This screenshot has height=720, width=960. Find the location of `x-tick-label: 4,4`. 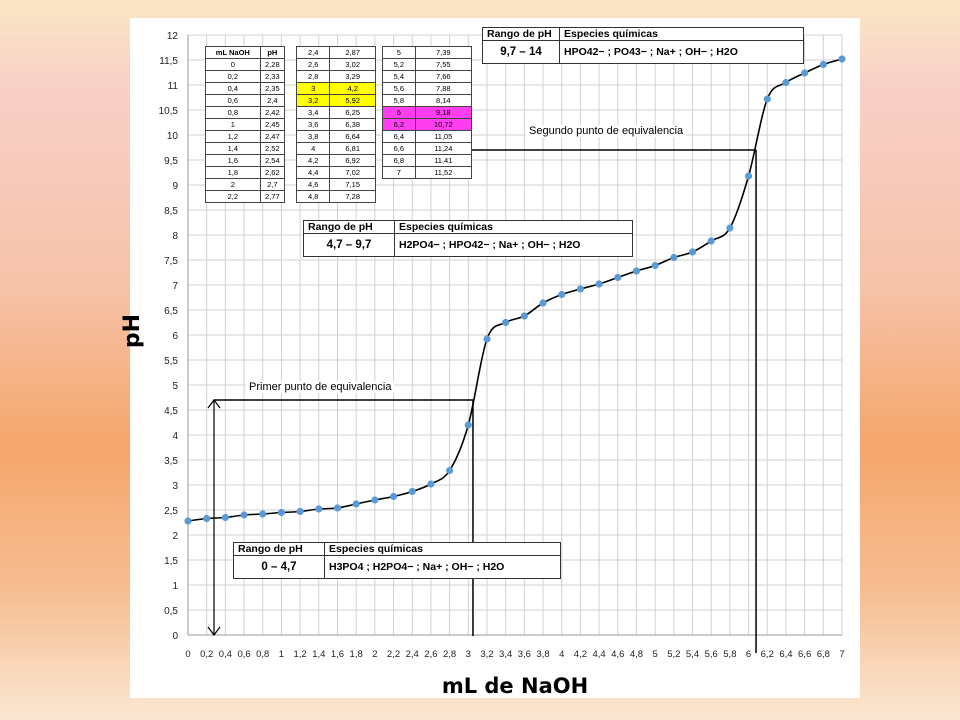

x-tick-label: 4,4 is located at coordinates (598, 654).